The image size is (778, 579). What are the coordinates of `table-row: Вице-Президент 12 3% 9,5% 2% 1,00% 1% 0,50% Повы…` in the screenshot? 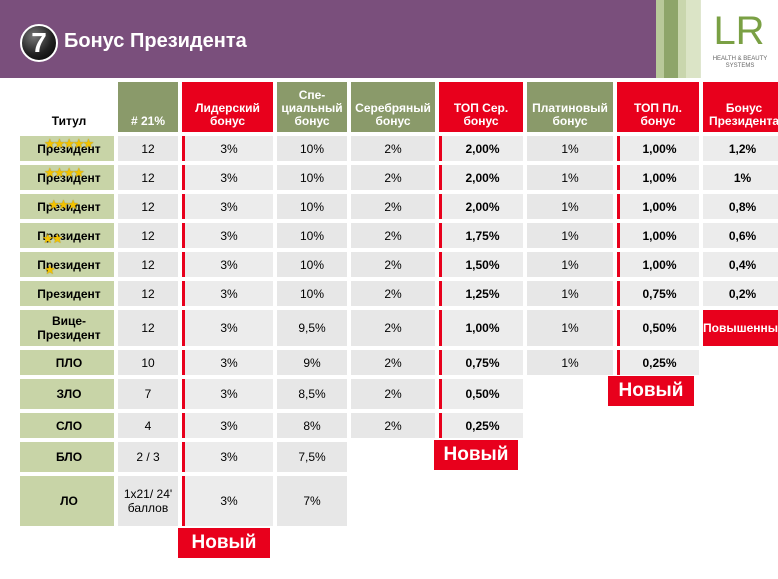 It's located at (399, 328).